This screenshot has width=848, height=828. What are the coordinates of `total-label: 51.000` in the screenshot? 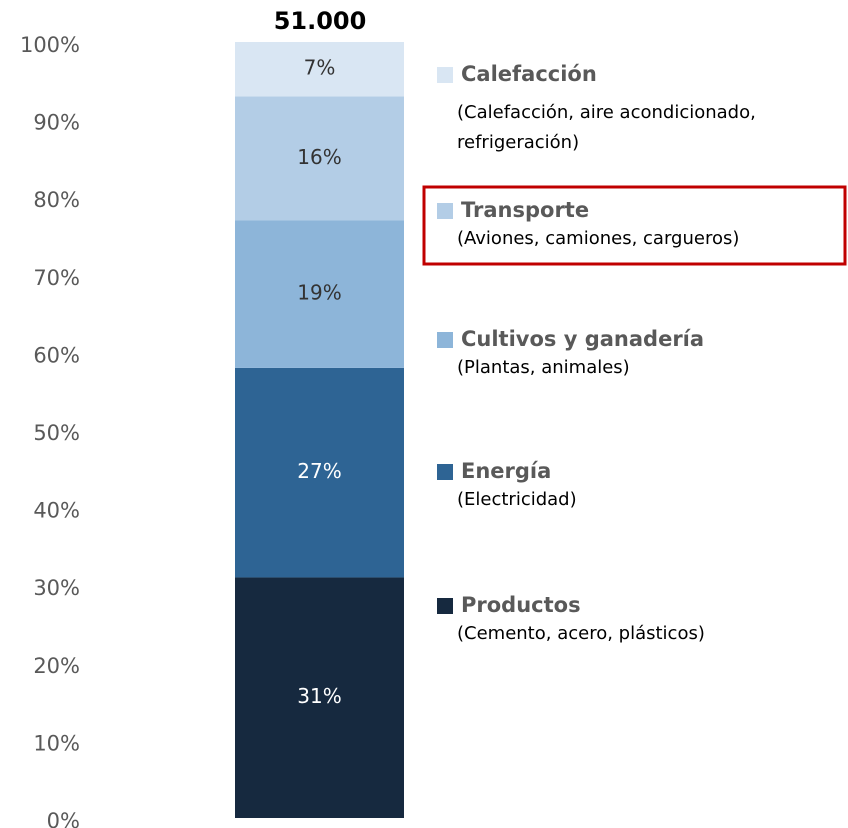 It's located at (320, 21).